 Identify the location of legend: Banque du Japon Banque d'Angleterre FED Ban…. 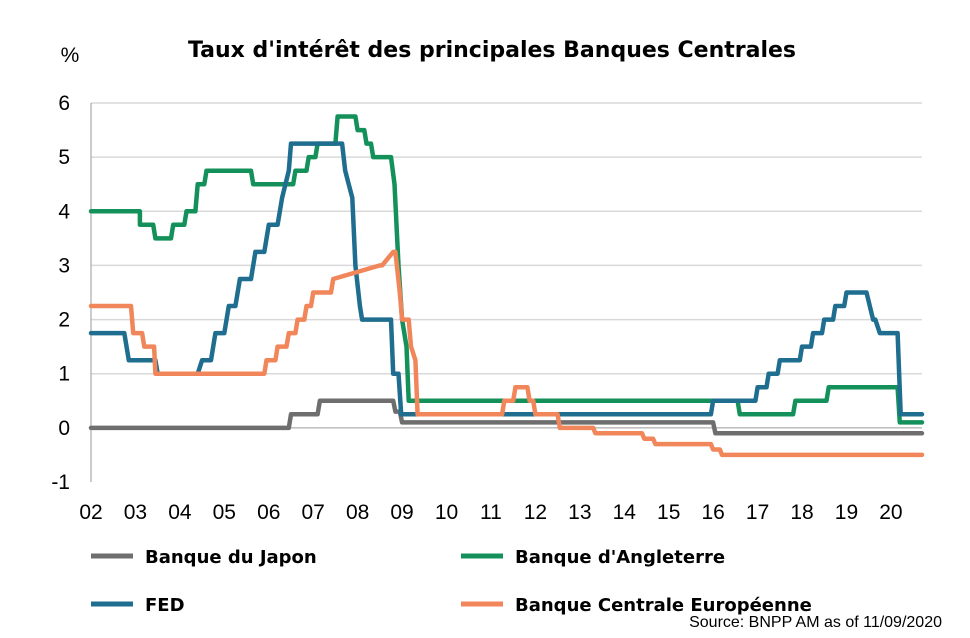
(451, 581).